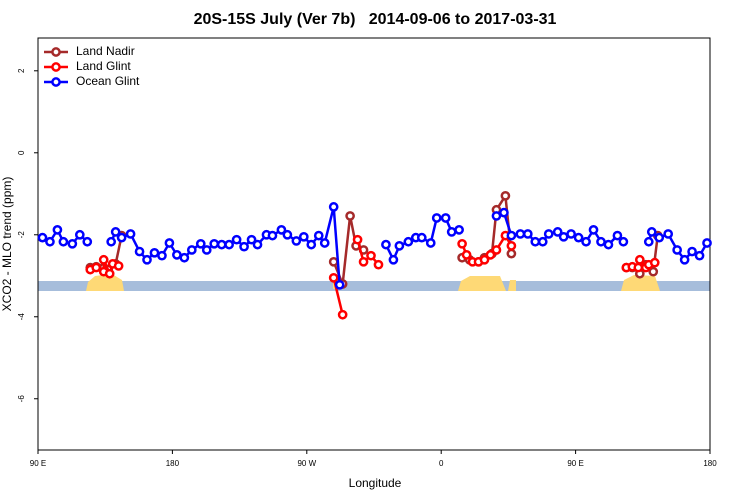 The width and height of the screenshot is (750, 500). I want to click on y-tick-label: -2, so click(21, 235).